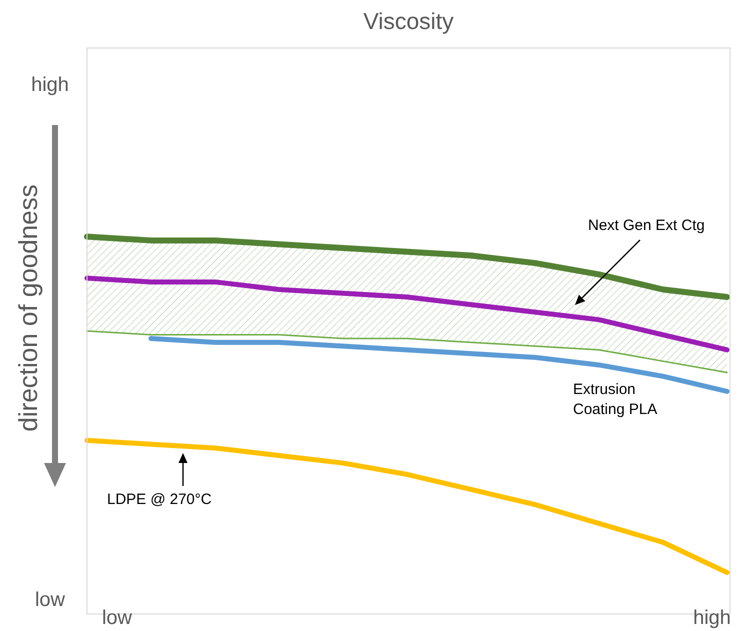 This screenshot has height=631, width=740. Describe the element at coordinates (50, 85) in the screenshot. I see `text: high` at that location.